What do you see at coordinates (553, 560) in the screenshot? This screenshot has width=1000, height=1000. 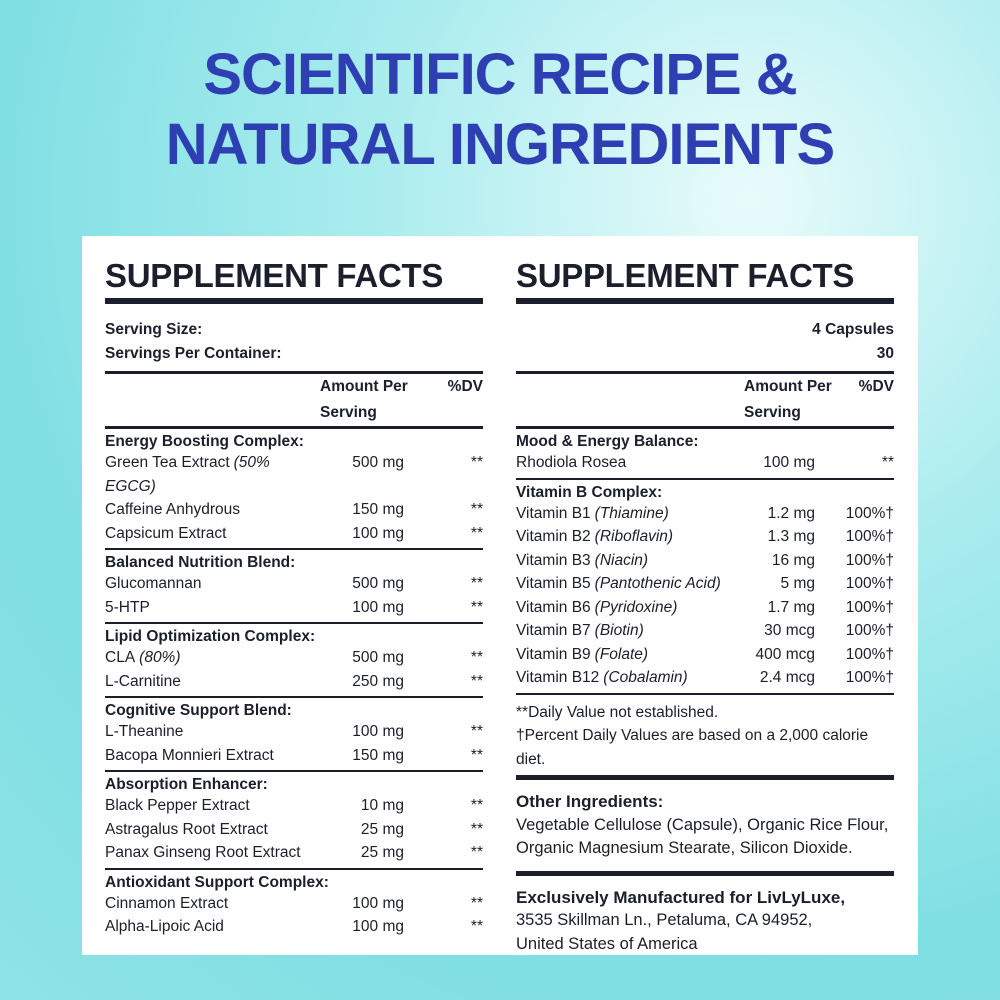 I see `name: Vitamin B3` at bounding box center [553, 560].